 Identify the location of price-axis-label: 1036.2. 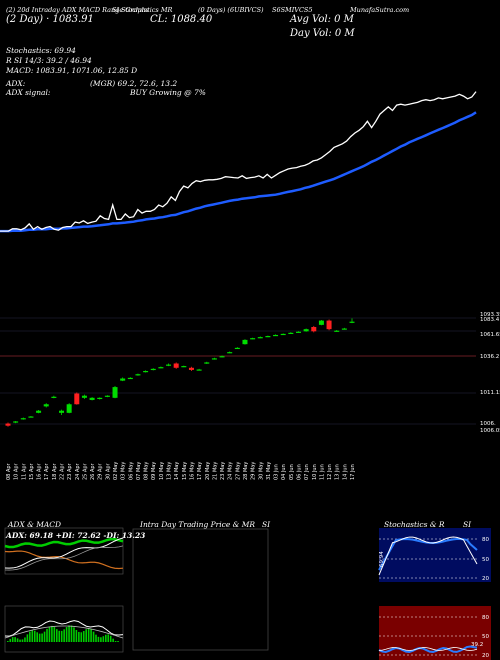
(489, 357).